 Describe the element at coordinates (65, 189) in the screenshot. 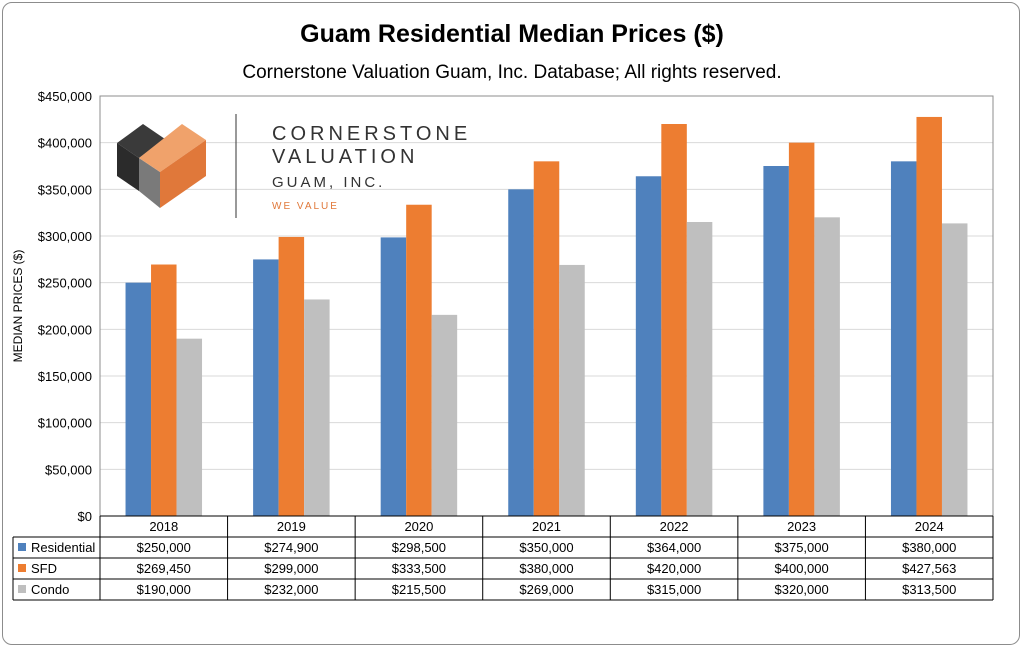

I see `y-tick-label: $350,000` at that location.